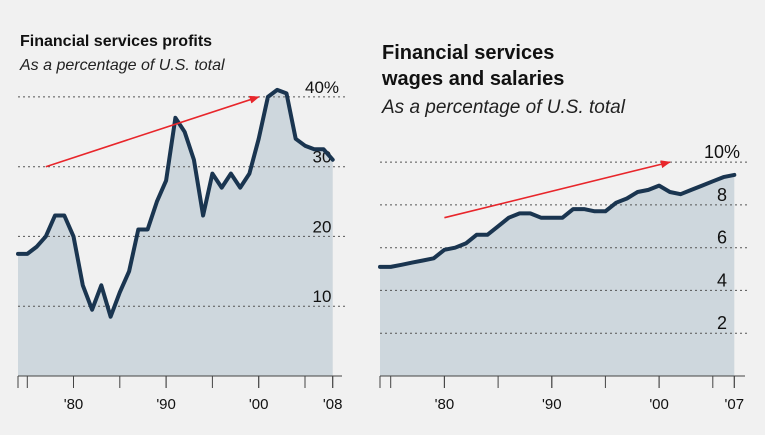 The height and width of the screenshot is (435, 765). I want to click on left-x-tick-label: '00, so click(259, 404).